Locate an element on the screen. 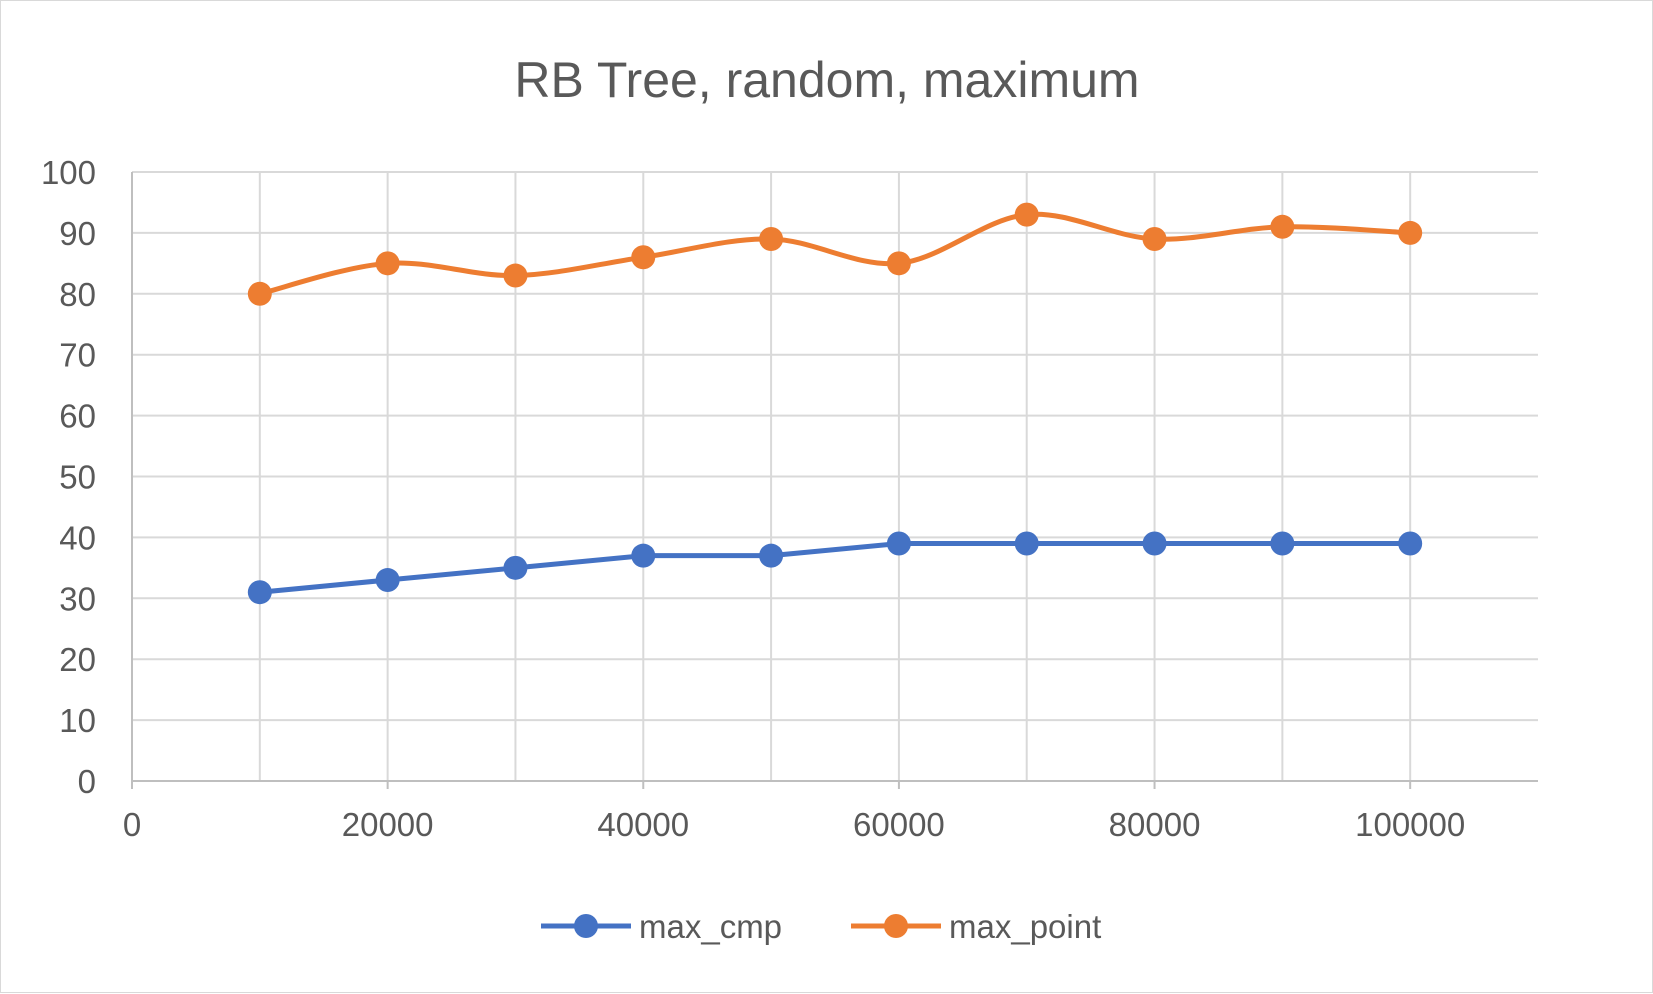  x-tick-label: 20000 is located at coordinates (388, 824).